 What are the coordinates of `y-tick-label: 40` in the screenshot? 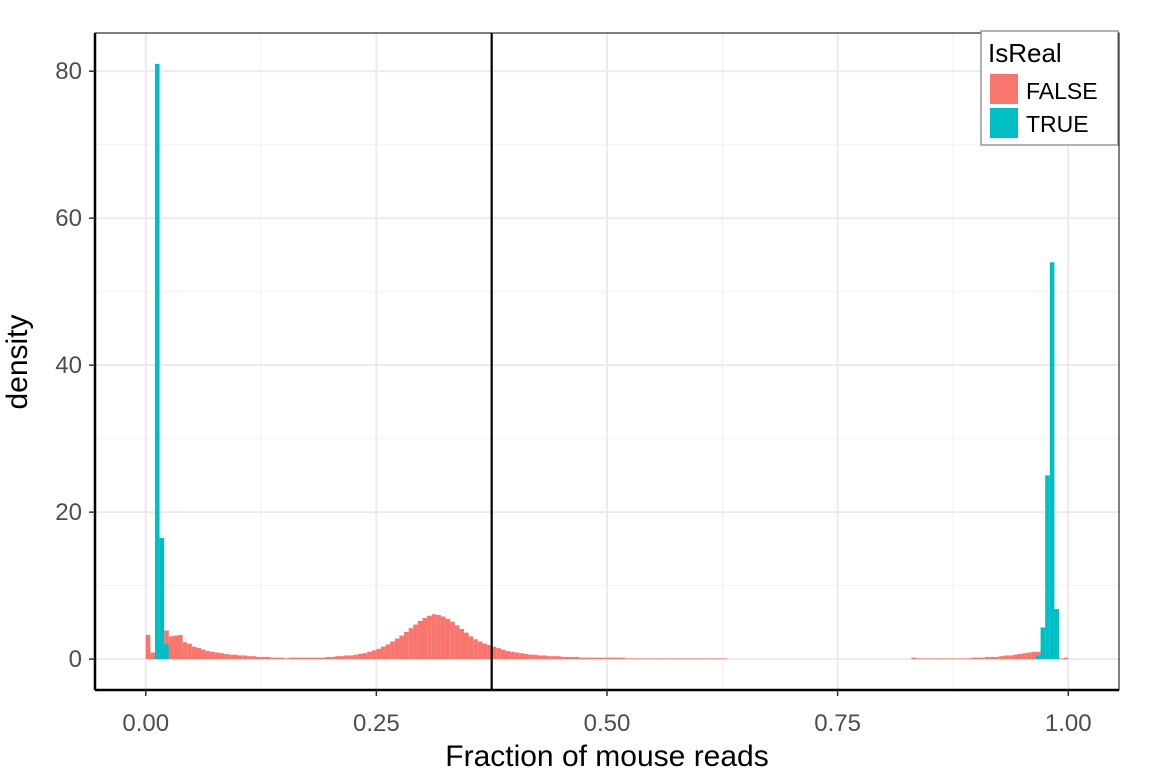 It's located at (68, 365).